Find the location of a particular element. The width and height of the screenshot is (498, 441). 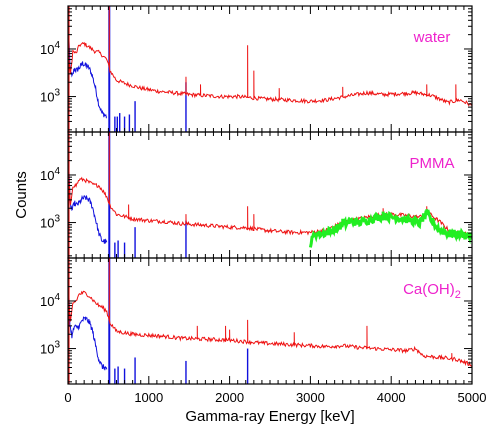

x-tick-label: 5000 is located at coordinates (472, 397).